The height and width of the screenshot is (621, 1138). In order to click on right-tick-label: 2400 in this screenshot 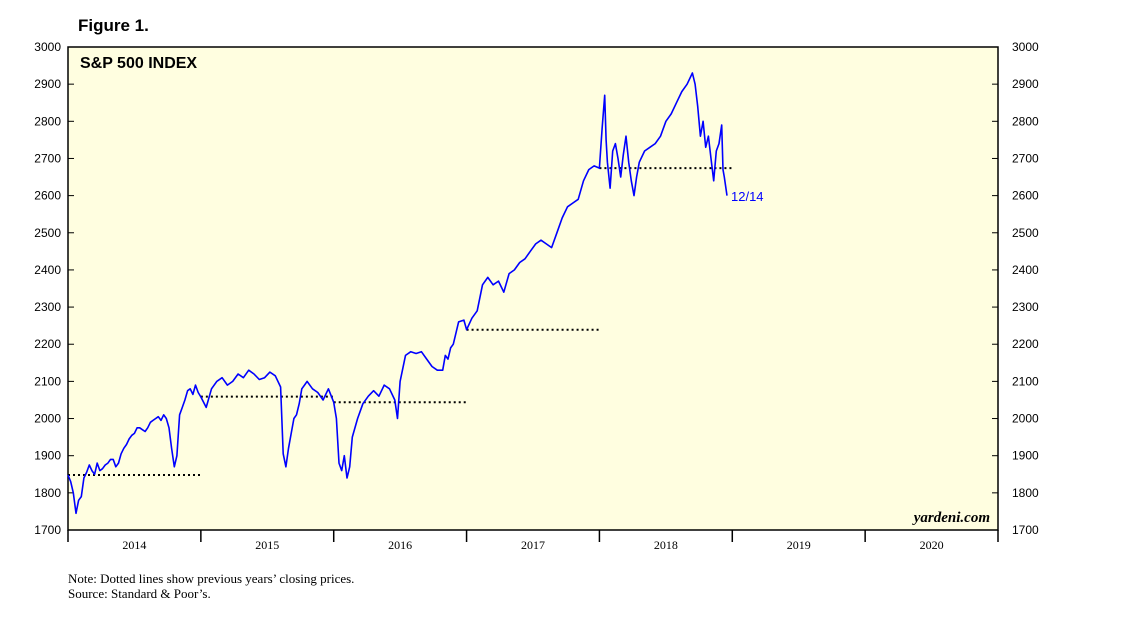, I will do `click(1025, 270)`.